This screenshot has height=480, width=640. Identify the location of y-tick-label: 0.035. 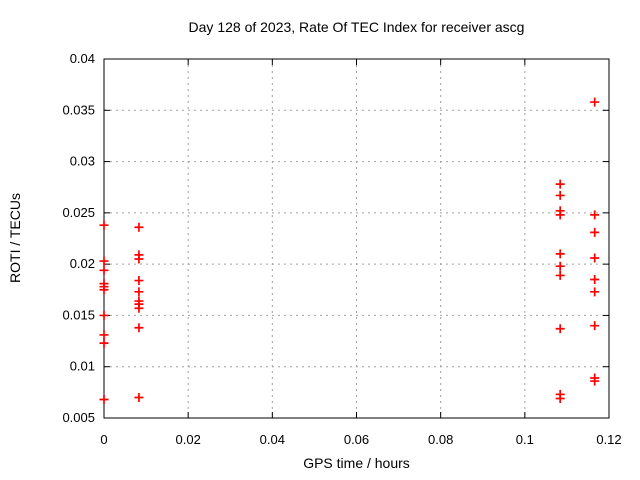
(78, 109).